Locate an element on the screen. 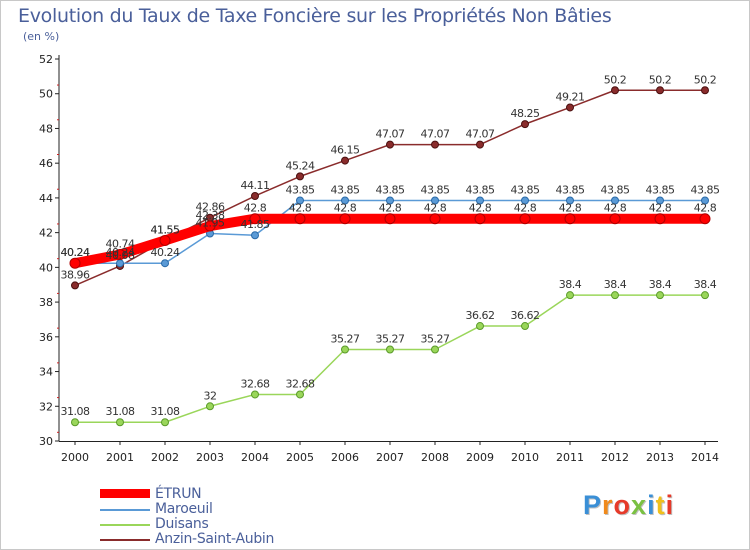  y-tick-label: 46 is located at coordinates (46, 163).